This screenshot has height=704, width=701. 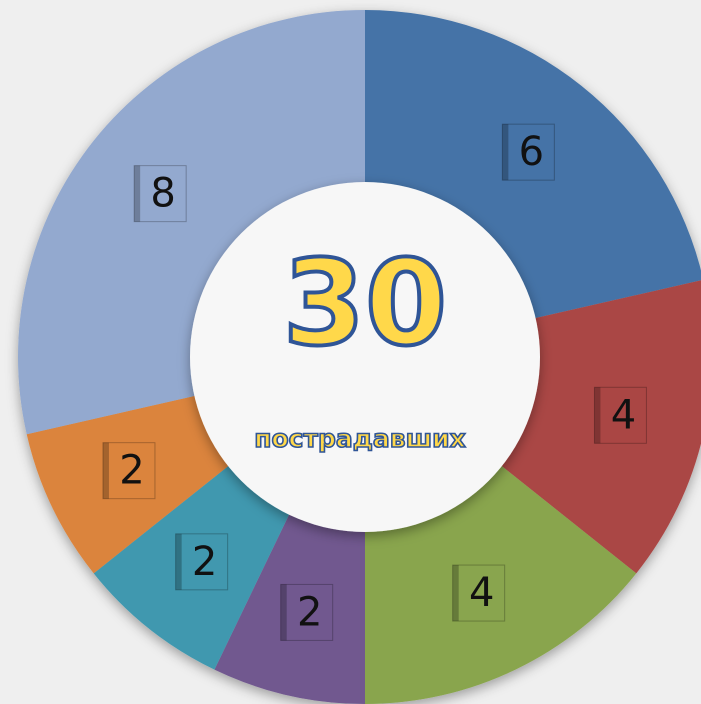 What do you see at coordinates (531, 152) in the screenshot?
I see `data-label: 6` at bounding box center [531, 152].